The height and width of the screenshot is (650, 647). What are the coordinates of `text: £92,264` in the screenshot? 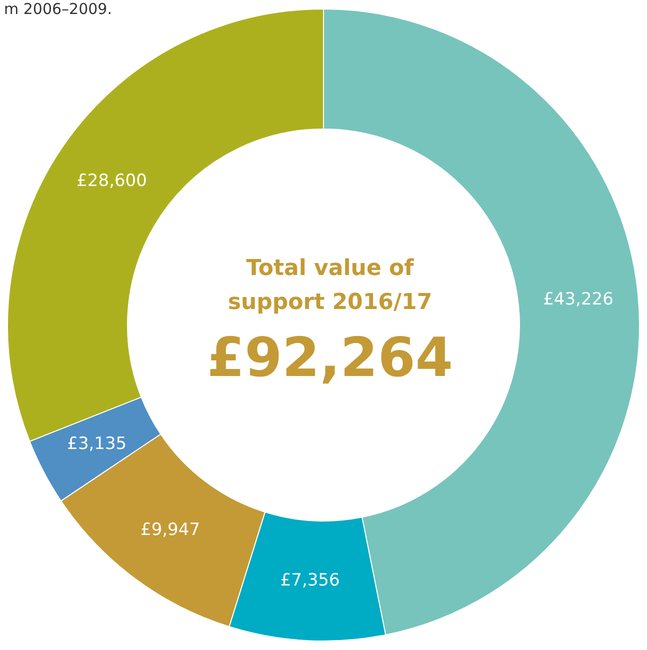 It's located at (330, 357).